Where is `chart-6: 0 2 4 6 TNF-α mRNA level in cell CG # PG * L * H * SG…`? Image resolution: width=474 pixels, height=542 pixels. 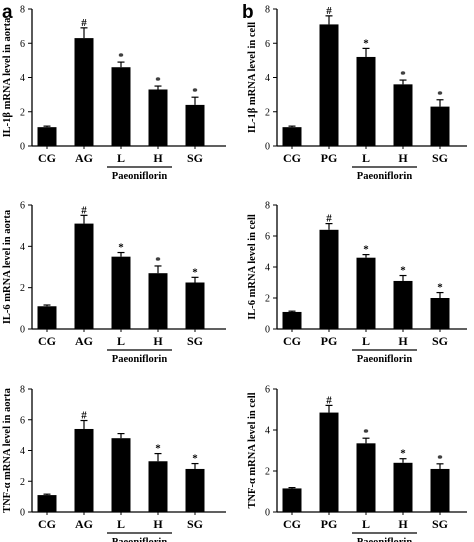 chart-6: 0 2 4 6 TNF-α mRNA level in cell CG # PG * L * H * SG… is located at coordinates (357, 463).